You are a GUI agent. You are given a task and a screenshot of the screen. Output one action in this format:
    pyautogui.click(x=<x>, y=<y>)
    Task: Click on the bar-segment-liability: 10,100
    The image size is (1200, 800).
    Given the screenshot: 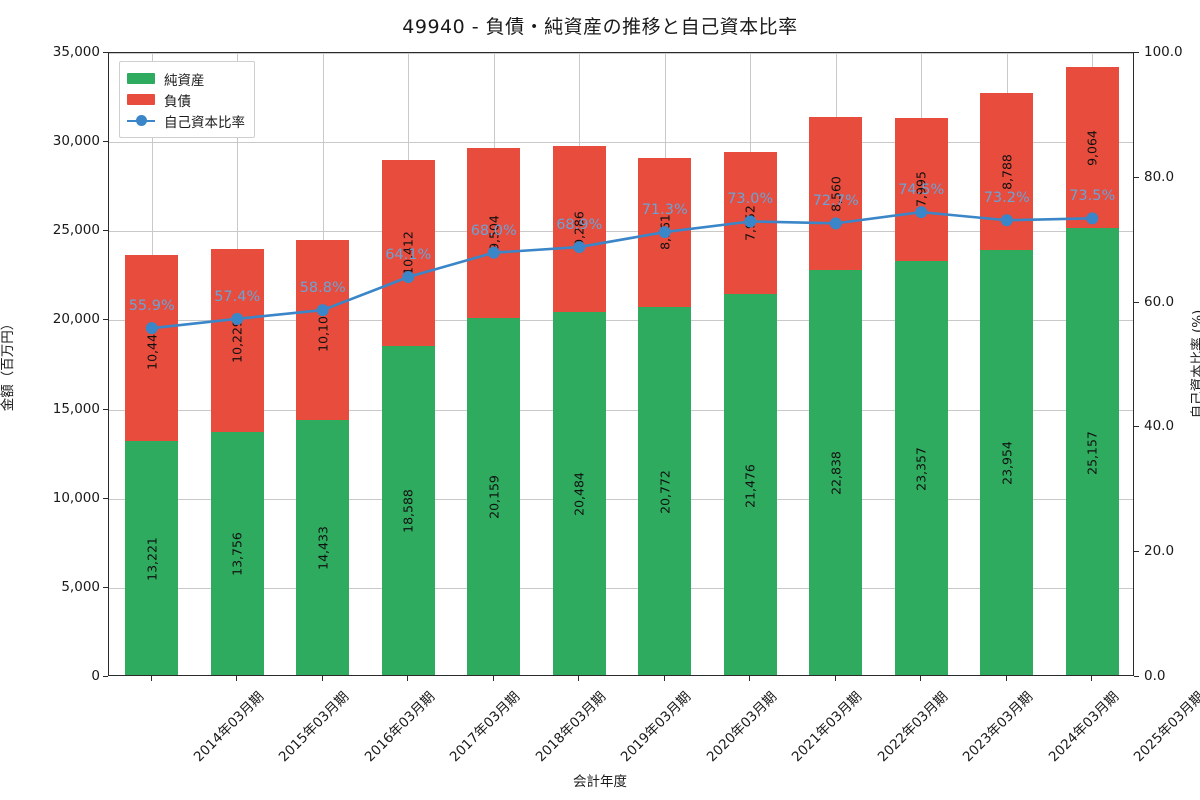 What is the action you would take?
    pyautogui.click(x=323, y=329)
    